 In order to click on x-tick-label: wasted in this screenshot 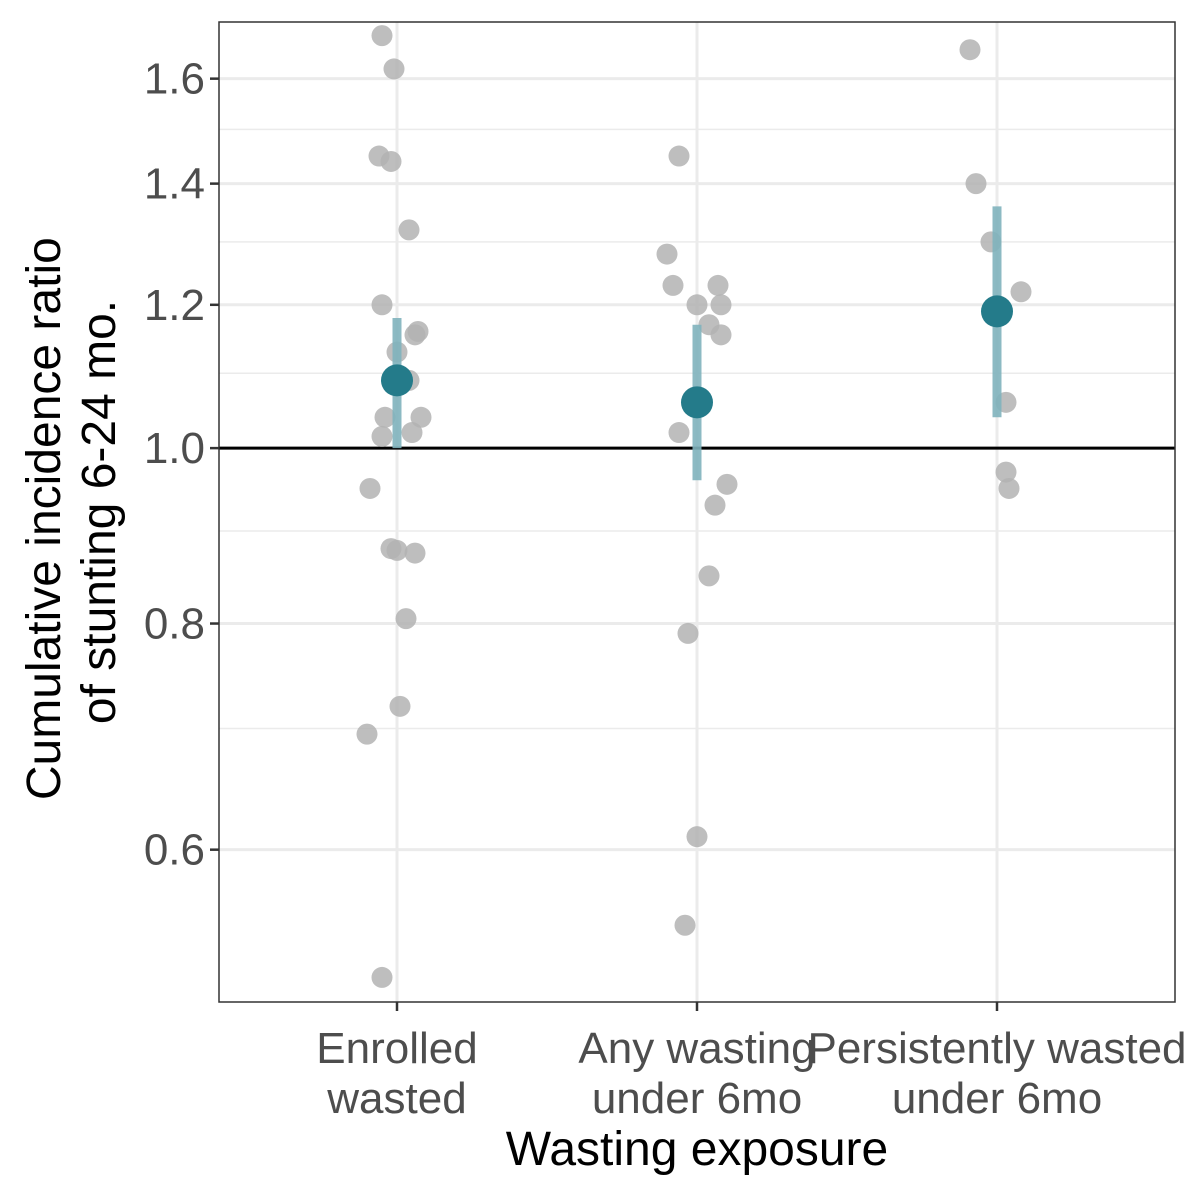, I will do `click(396, 1098)`.